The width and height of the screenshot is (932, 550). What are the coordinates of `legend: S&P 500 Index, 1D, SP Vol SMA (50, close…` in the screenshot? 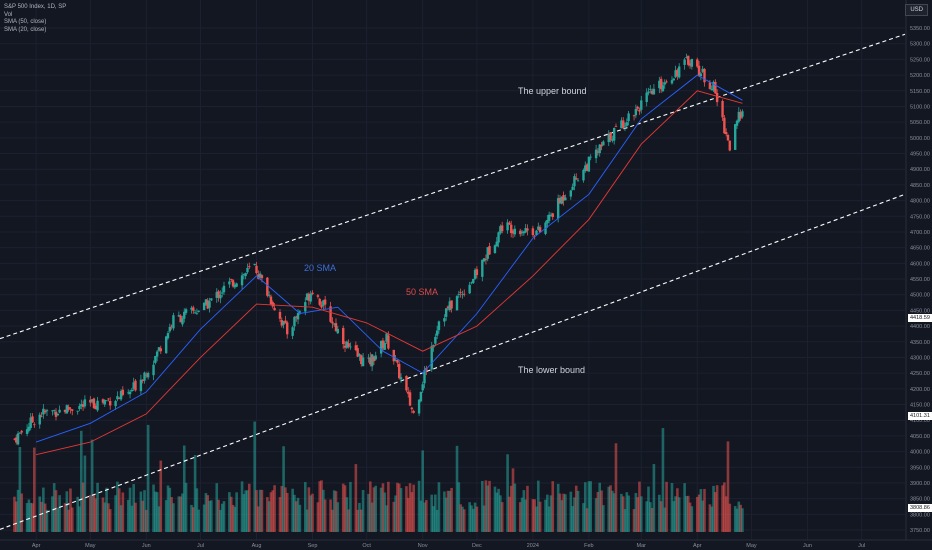 It's located at (35, 19).